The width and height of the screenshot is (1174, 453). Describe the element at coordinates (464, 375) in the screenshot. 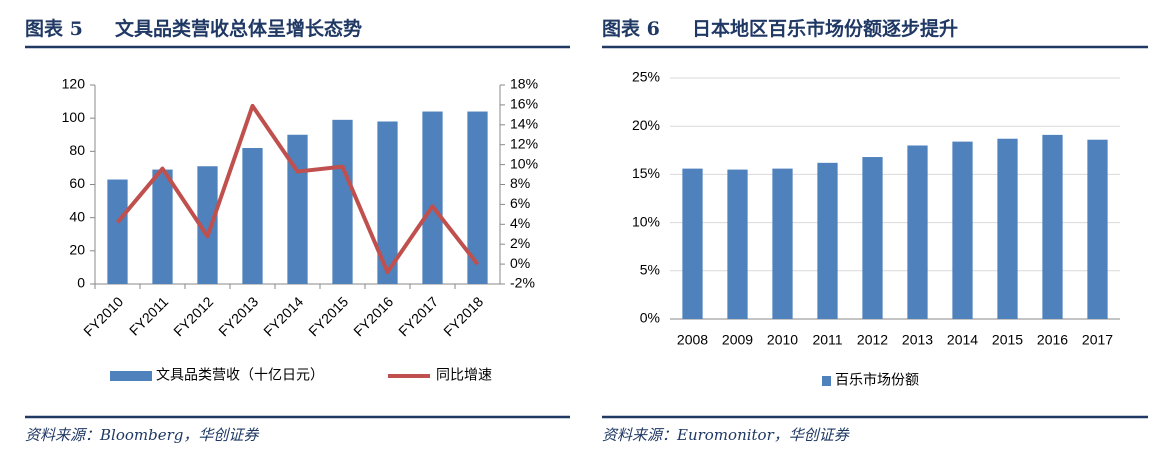

I see `legend-label: 同比增速` at that location.